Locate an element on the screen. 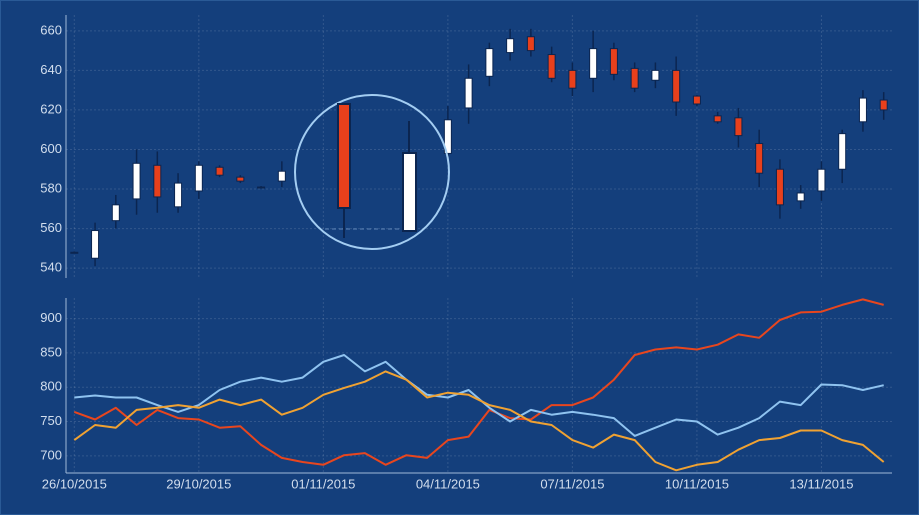 This screenshot has width=919, height=515. x-tick-label: 29/10/2015 is located at coordinates (198, 483).